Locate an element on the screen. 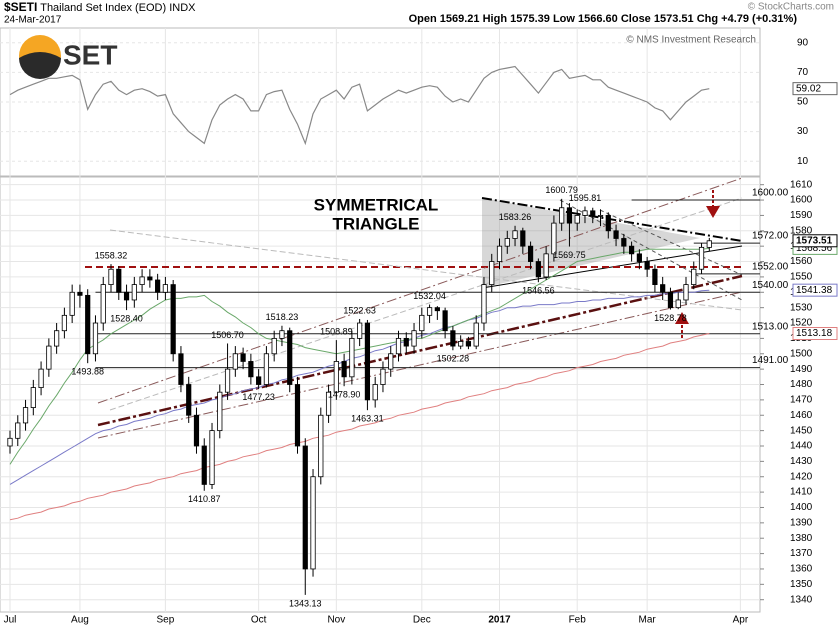 The width and height of the screenshot is (838, 626). y-tick-label: 1450 is located at coordinates (801, 430).